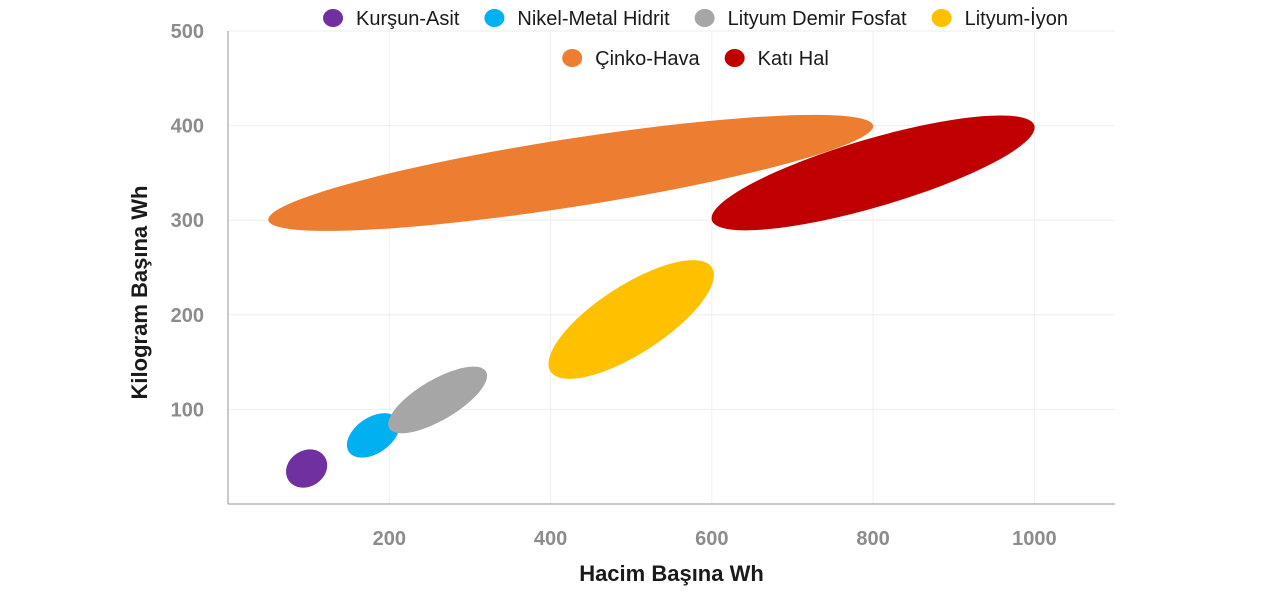  I want to click on x-tick-label: 400, so click(550, 539).